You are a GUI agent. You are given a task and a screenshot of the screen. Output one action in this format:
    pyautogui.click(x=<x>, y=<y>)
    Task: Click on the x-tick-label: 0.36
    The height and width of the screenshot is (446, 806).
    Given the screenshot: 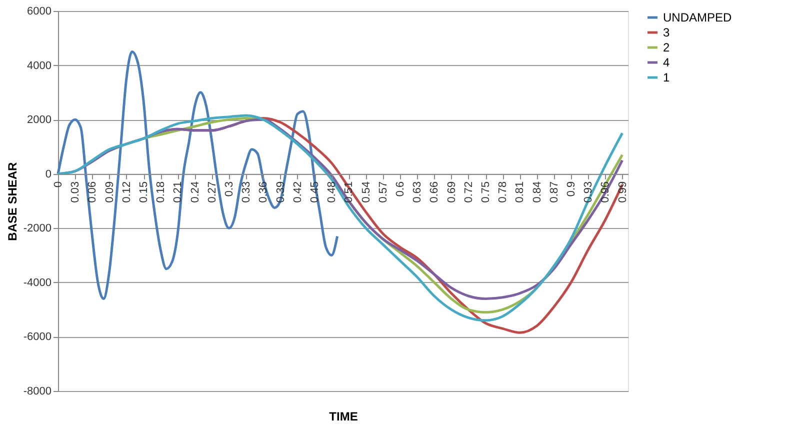 What is the action you would take?
    pyautogui.click(x=264, y=192)
    